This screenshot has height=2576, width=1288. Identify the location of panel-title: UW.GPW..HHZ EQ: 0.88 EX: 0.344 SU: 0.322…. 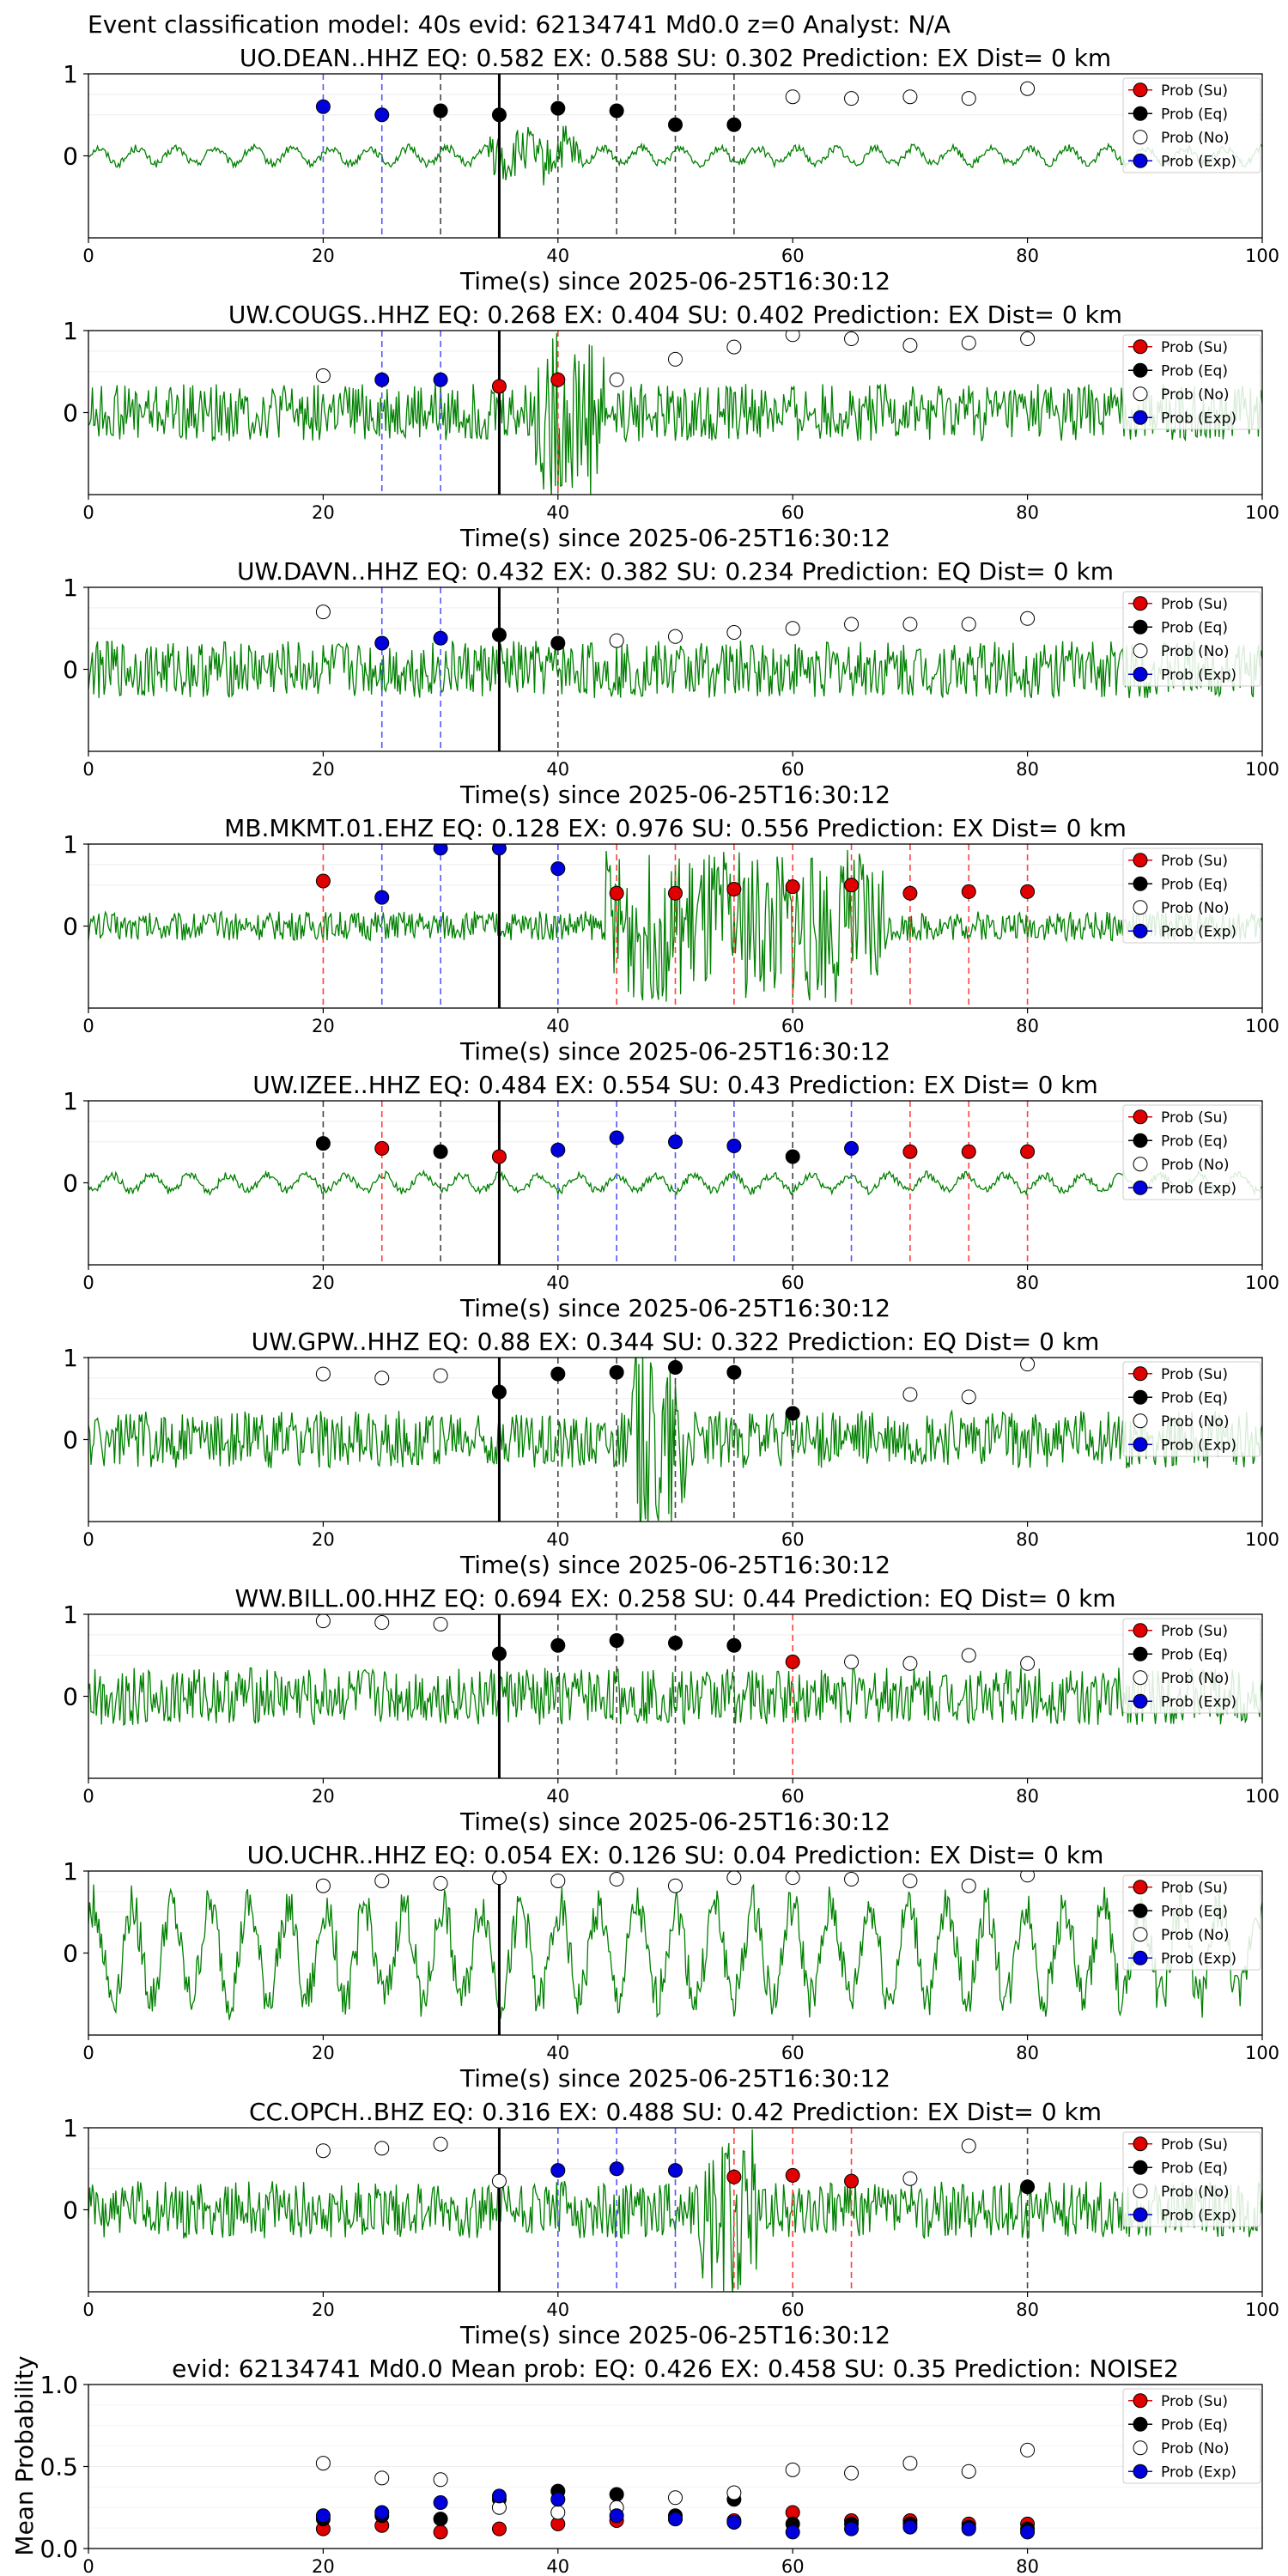
(676, 1341).